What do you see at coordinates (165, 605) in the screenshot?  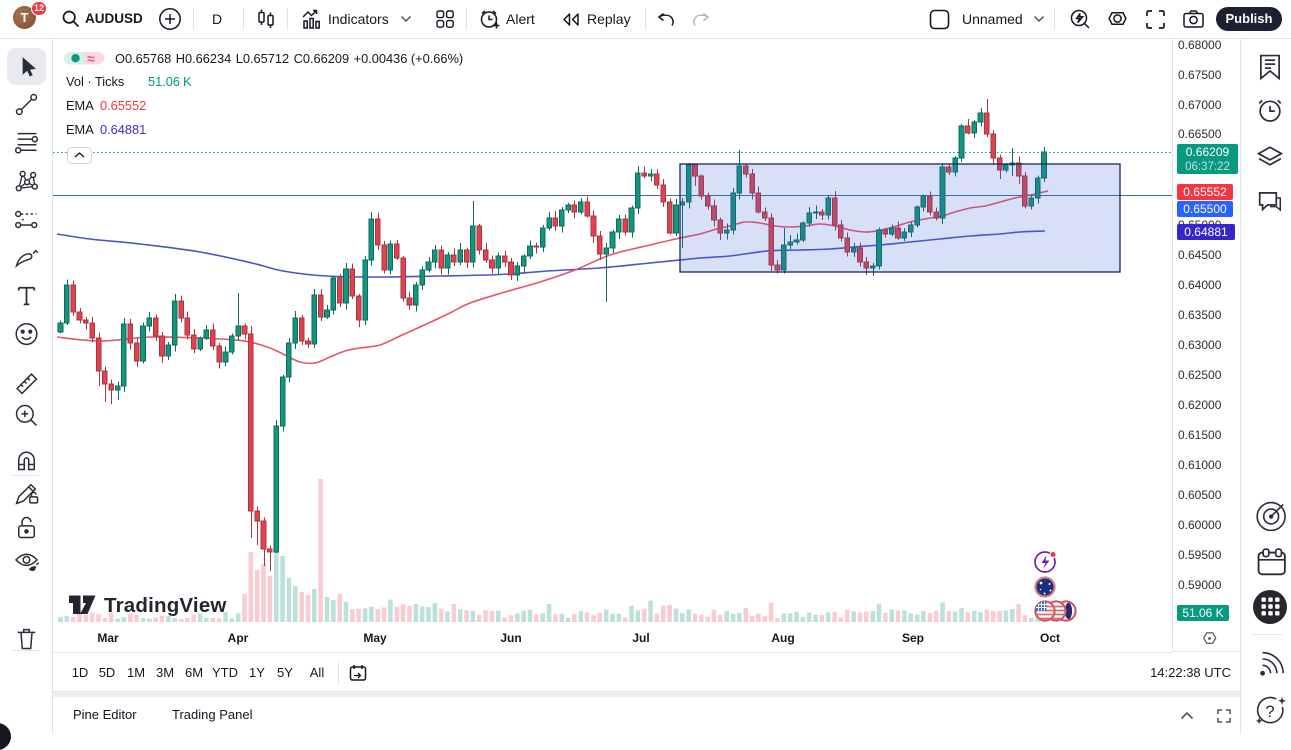 I see `svg-text: TradingView` at bounding box center [165, 605].